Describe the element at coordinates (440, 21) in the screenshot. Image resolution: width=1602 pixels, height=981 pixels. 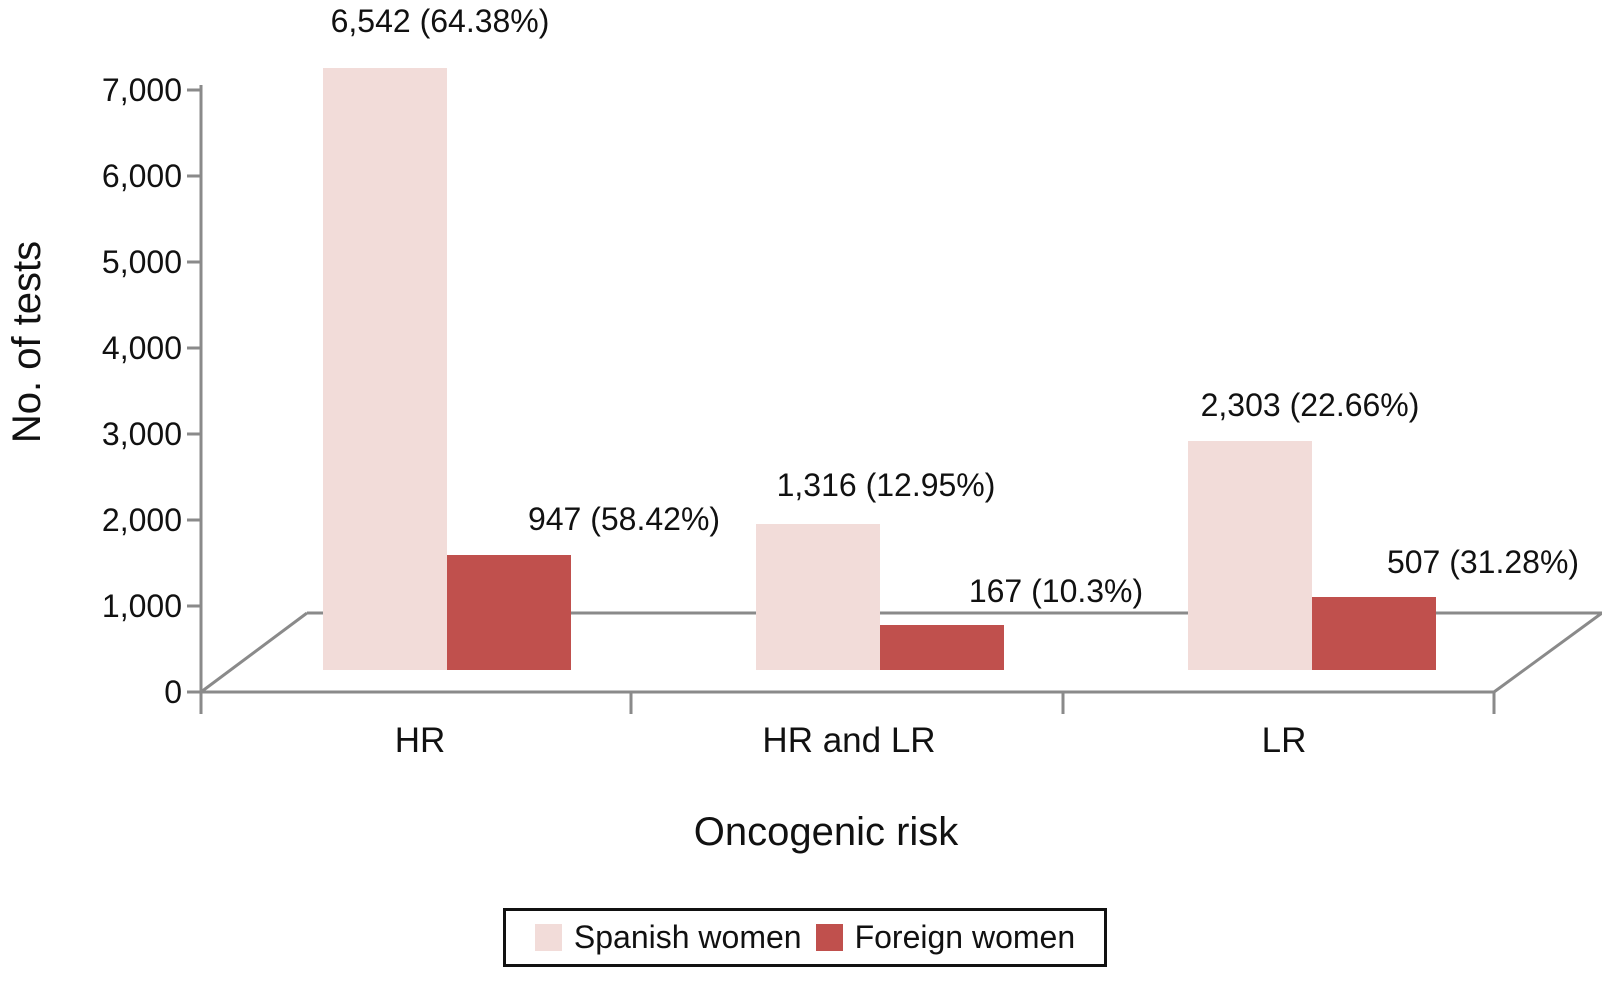
I see `data-label-spanish-women-hr: 6,542 (64.38%)` at that location.